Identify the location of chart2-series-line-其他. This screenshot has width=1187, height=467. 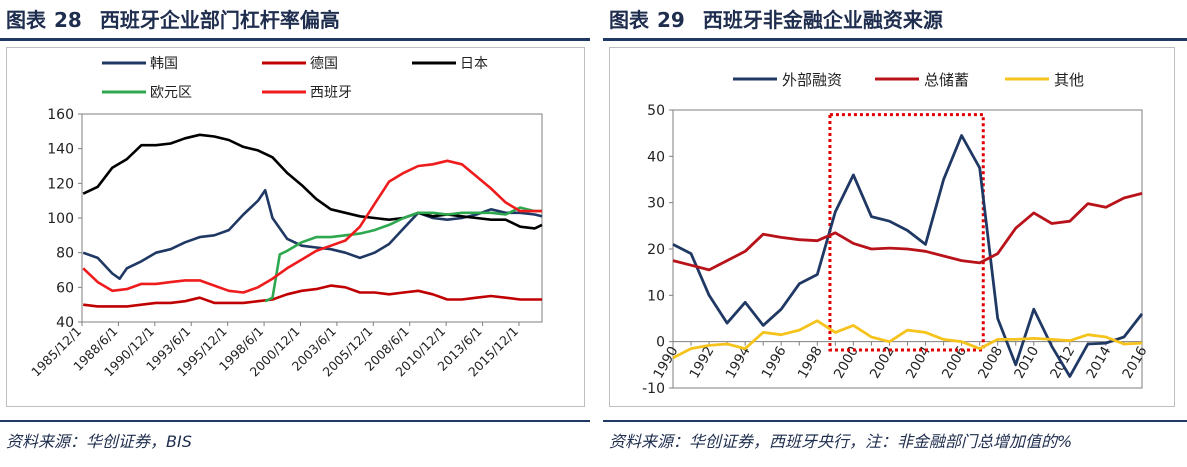
(907, 339).